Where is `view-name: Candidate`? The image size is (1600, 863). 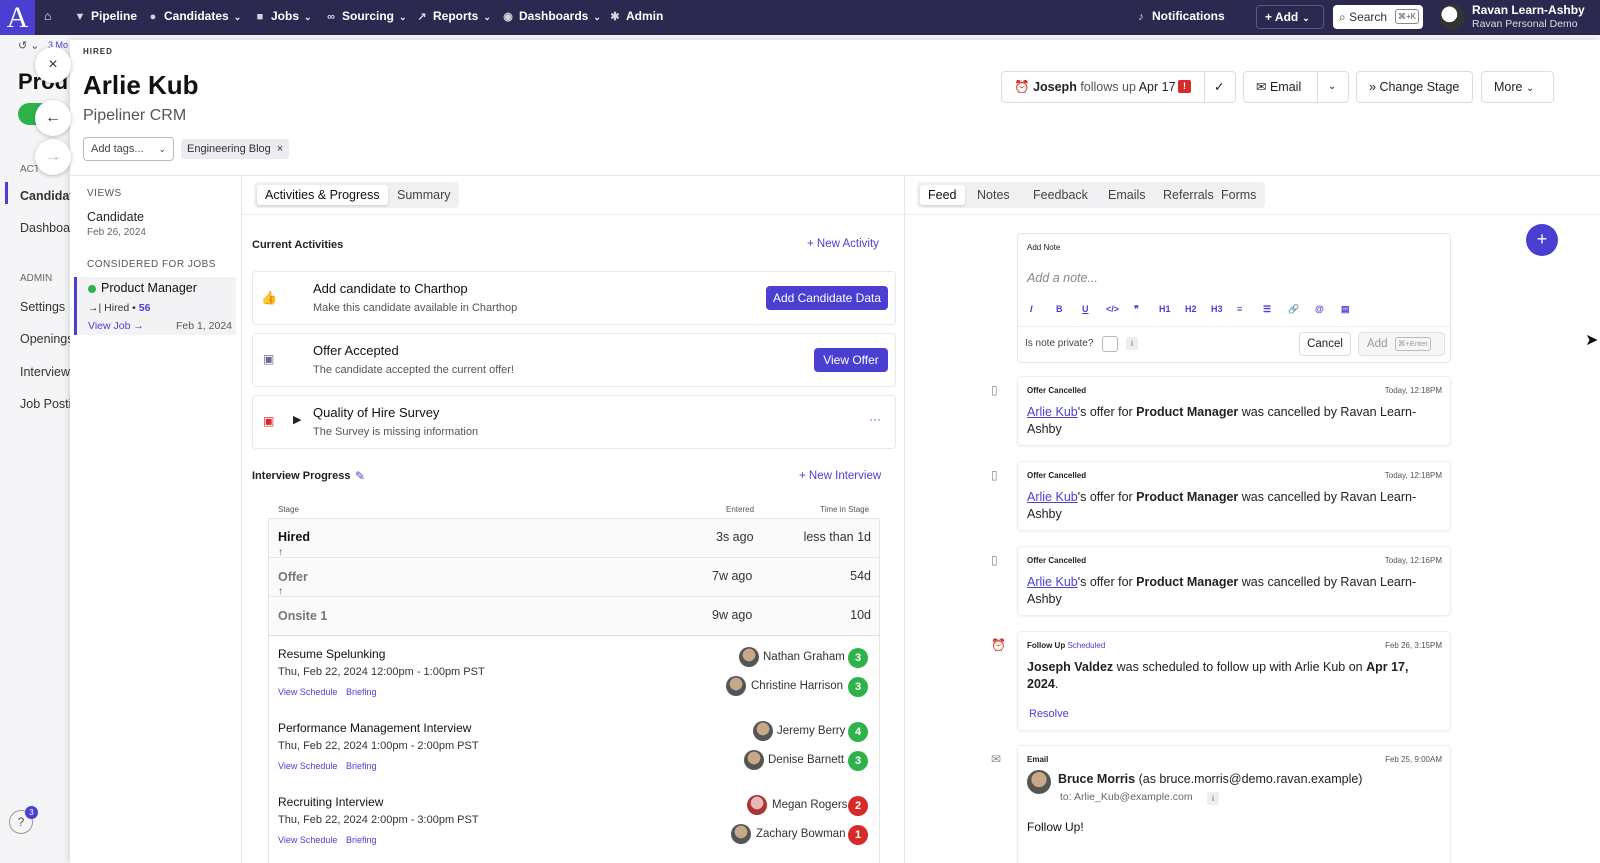
view-name: Candidate is located at coordinates (115, 217).